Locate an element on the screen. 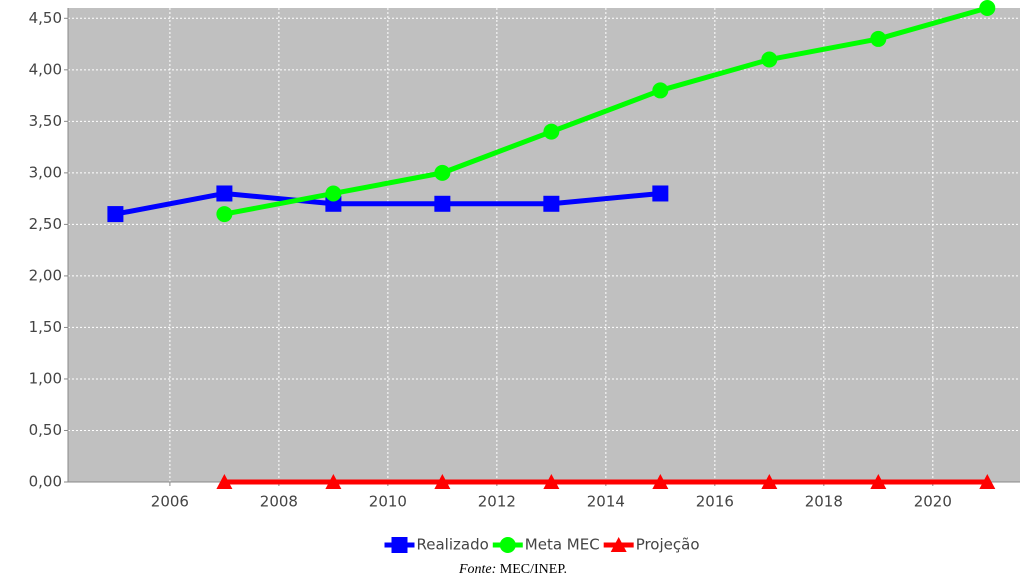 Image resolution: width=1027 pixels, height=587 pixels. legend-label: Projeção is located at coordinates (668, 545).